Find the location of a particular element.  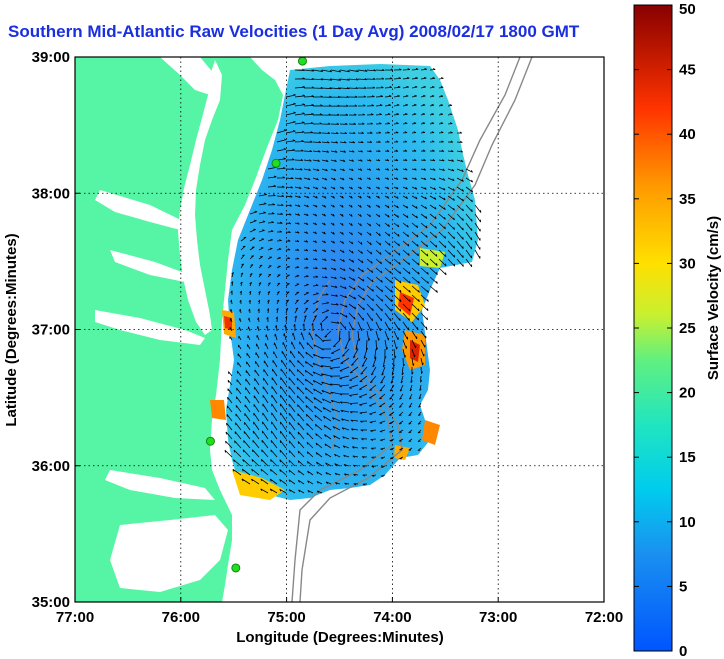

colorbar-tick-label: 50 is located at coordinates (687, 9).